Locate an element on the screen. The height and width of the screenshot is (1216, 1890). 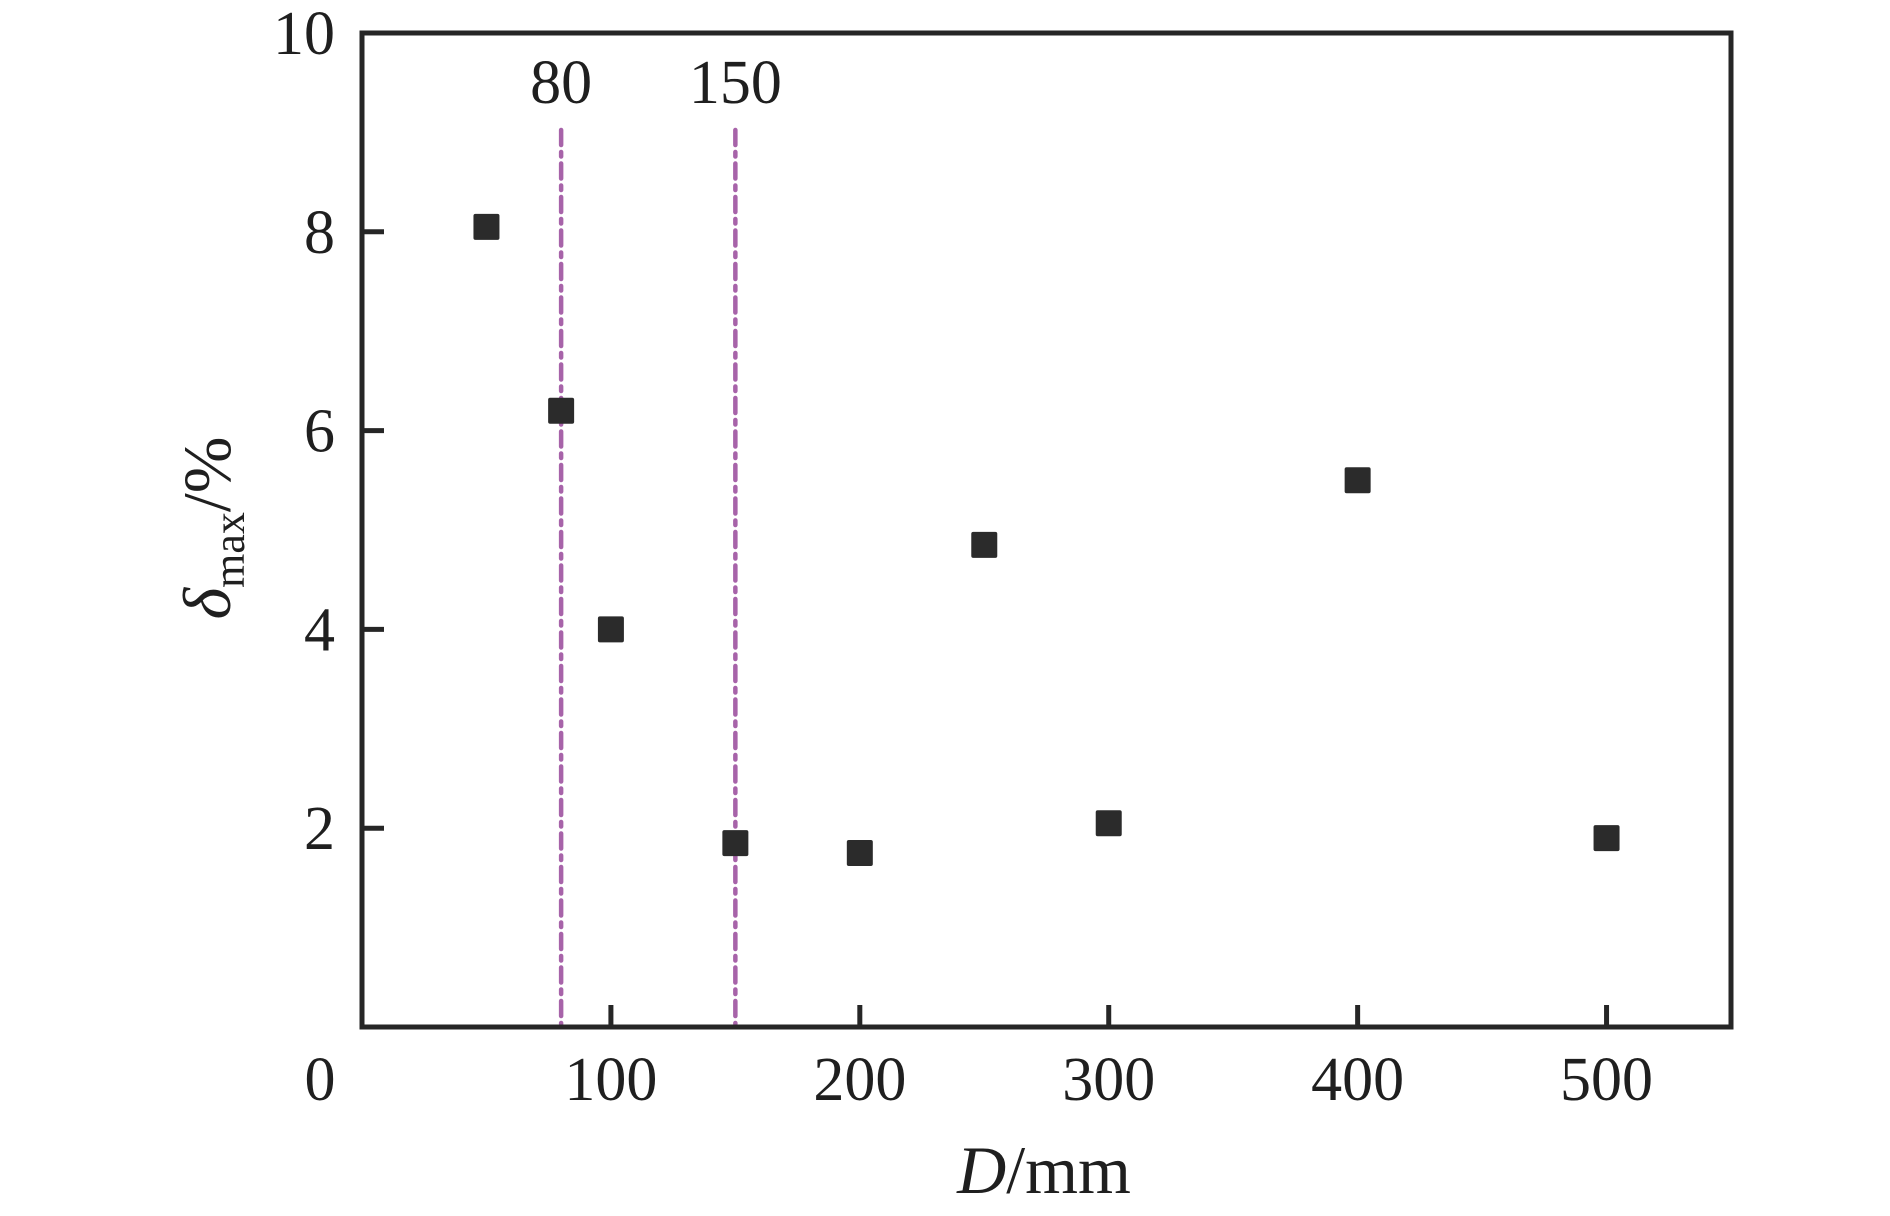
x-axis-tick-label-500: 500 is located at coordinates (1606, 1080).